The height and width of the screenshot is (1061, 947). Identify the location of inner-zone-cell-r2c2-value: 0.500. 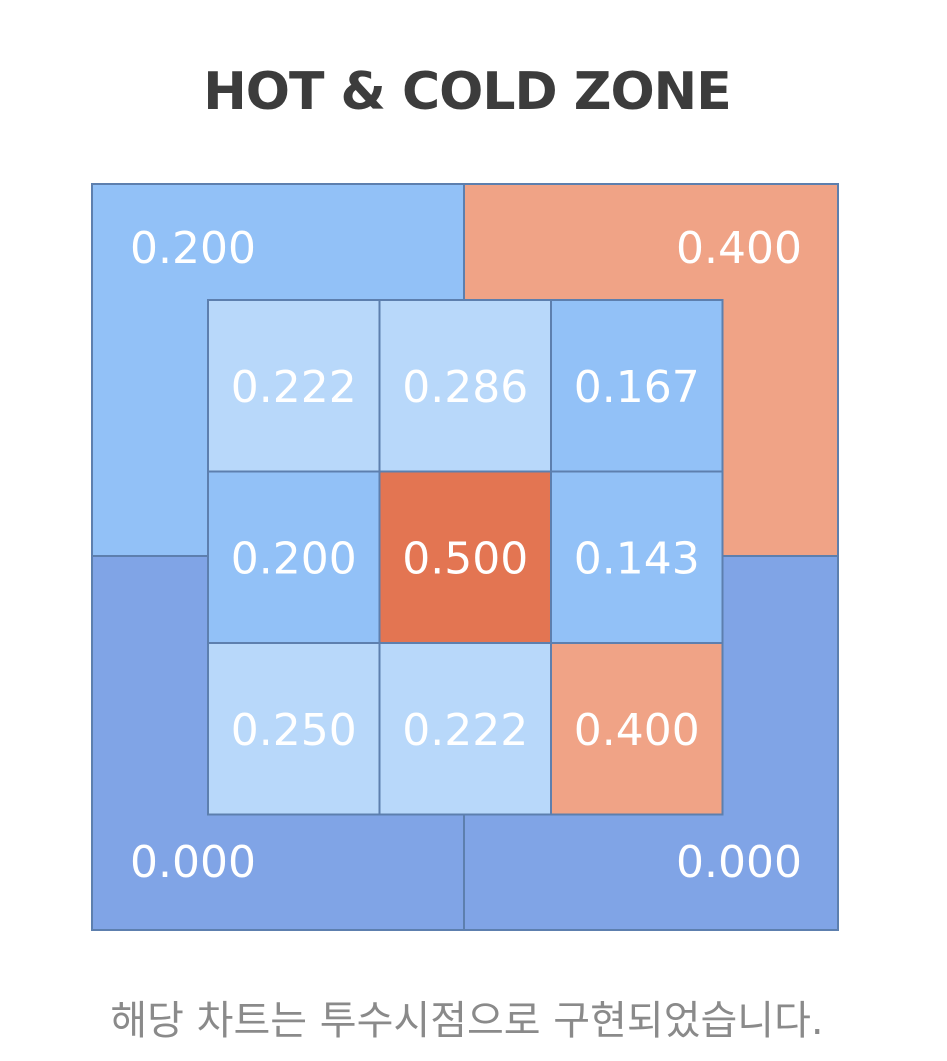
(465, 558).